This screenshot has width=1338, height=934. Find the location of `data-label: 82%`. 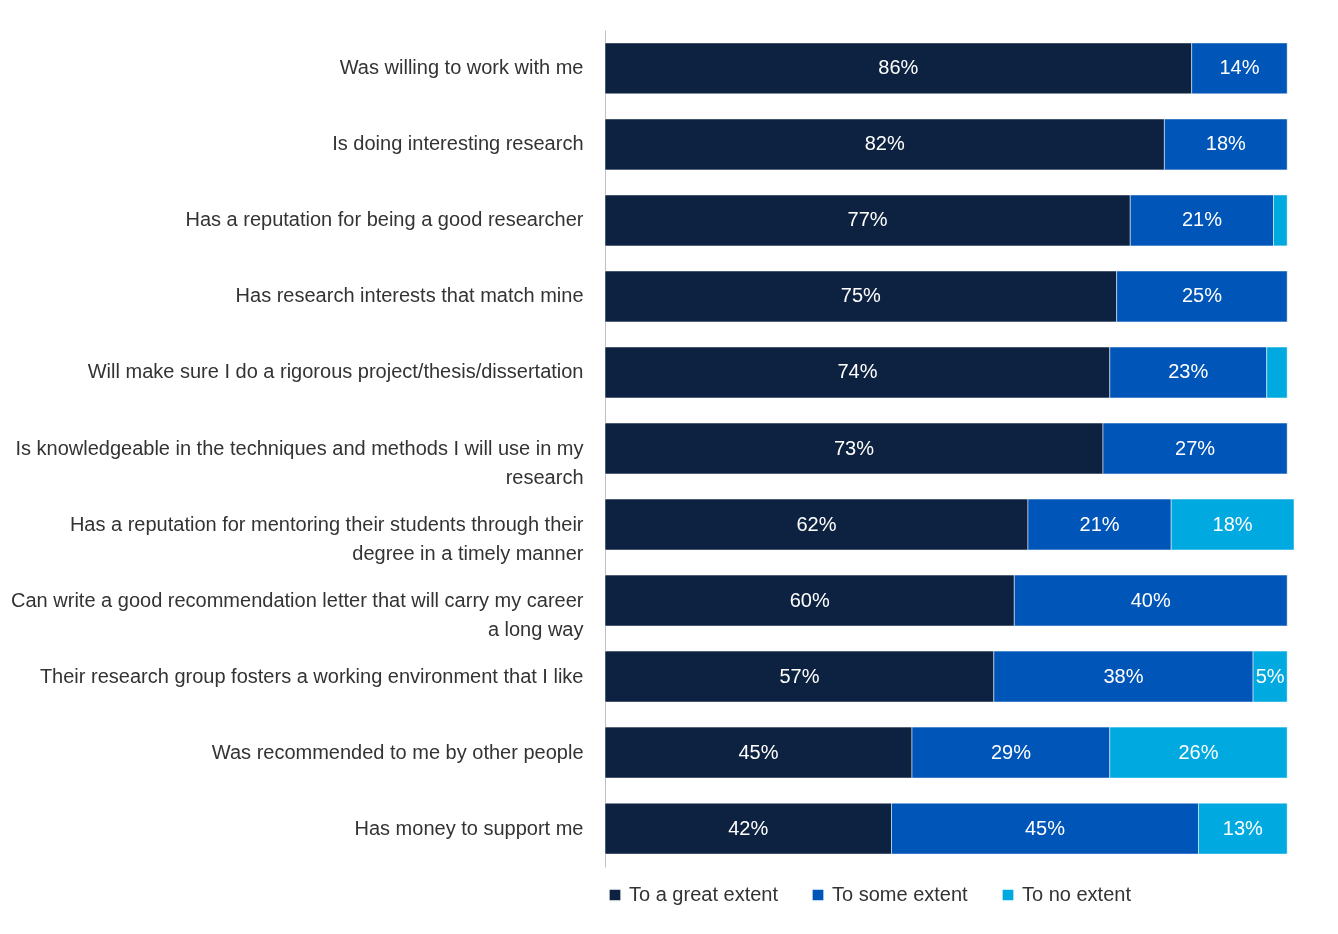

data-label: 82% is located at coordinates (884, 143).